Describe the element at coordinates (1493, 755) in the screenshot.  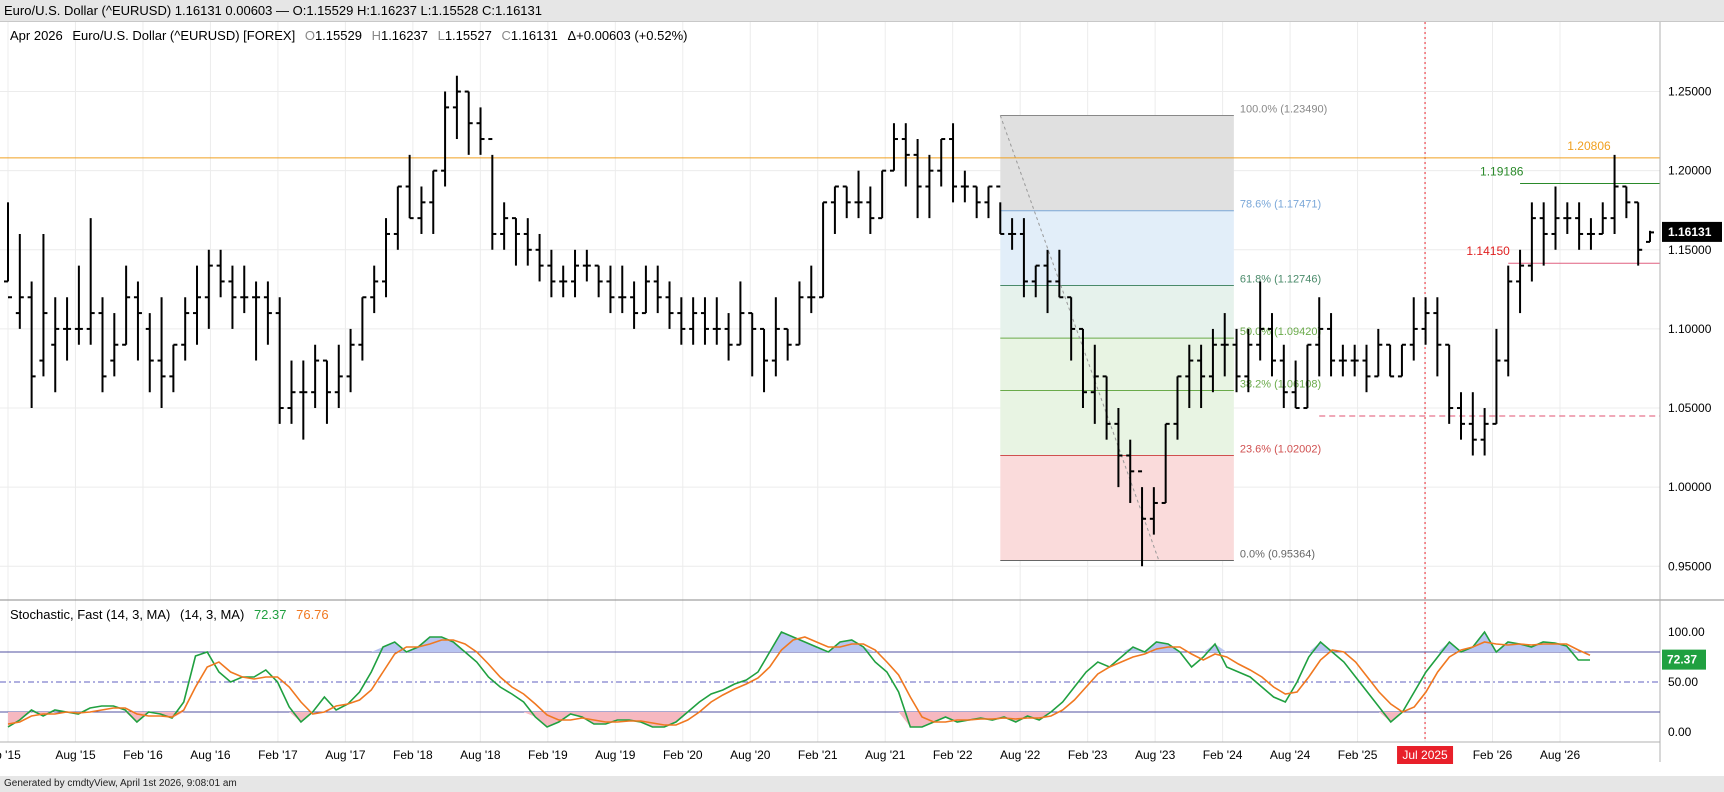
I see `time-tick-label: Feb '26` at that location.